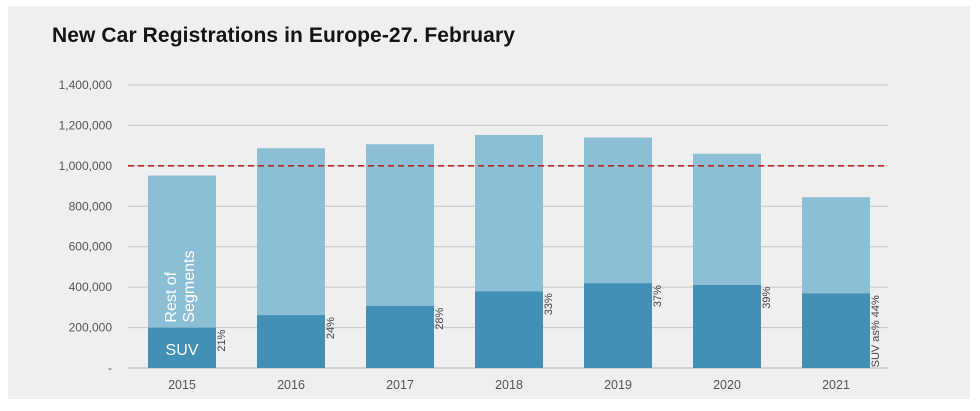  I want to click on suv-share-label: 24%, so click(331, 328).